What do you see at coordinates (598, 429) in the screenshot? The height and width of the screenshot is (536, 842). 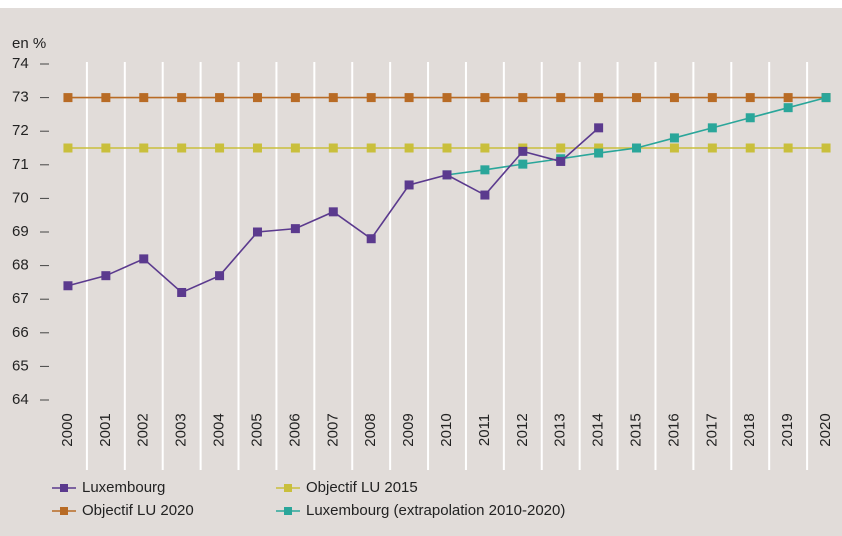 I see `x-tick-label: 2014` at bounding box center [598, 429].